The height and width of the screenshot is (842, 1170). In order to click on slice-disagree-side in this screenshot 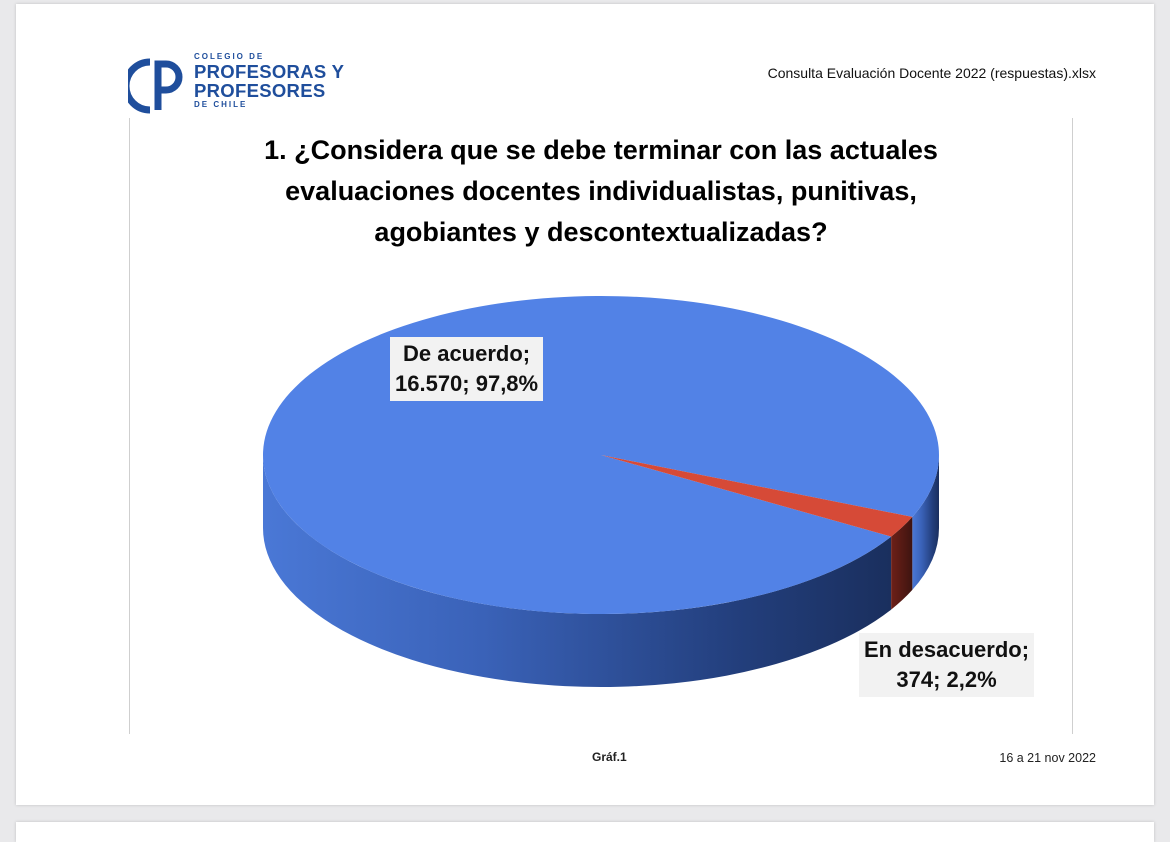, I will do `click(902, 563)`.